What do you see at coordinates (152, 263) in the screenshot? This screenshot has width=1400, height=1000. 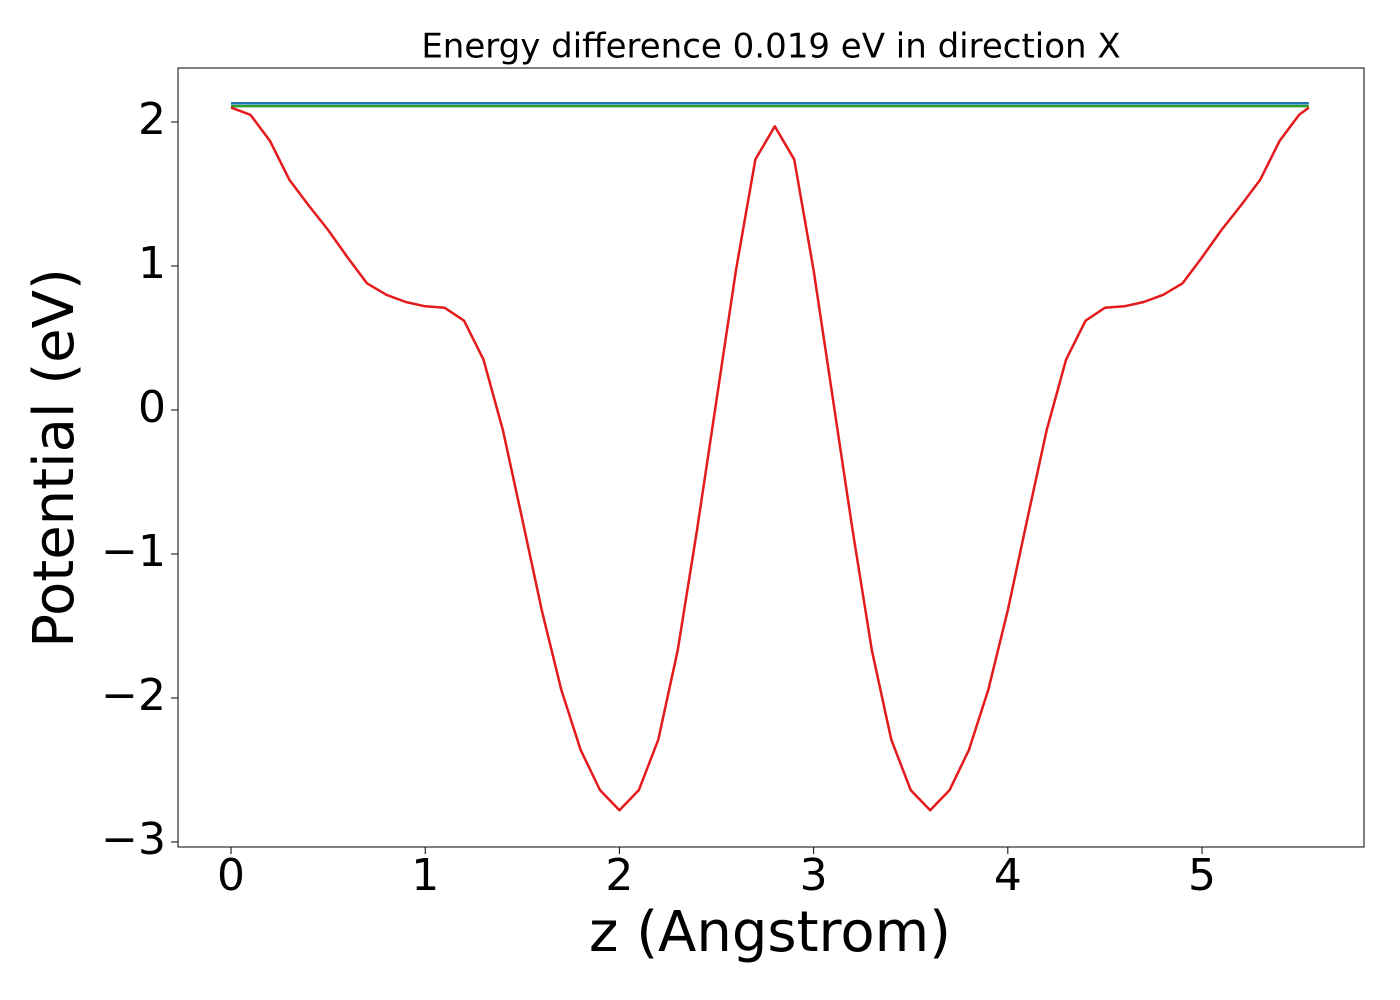 I see `y-tick-label: 1` at bounding box center [152, 263].